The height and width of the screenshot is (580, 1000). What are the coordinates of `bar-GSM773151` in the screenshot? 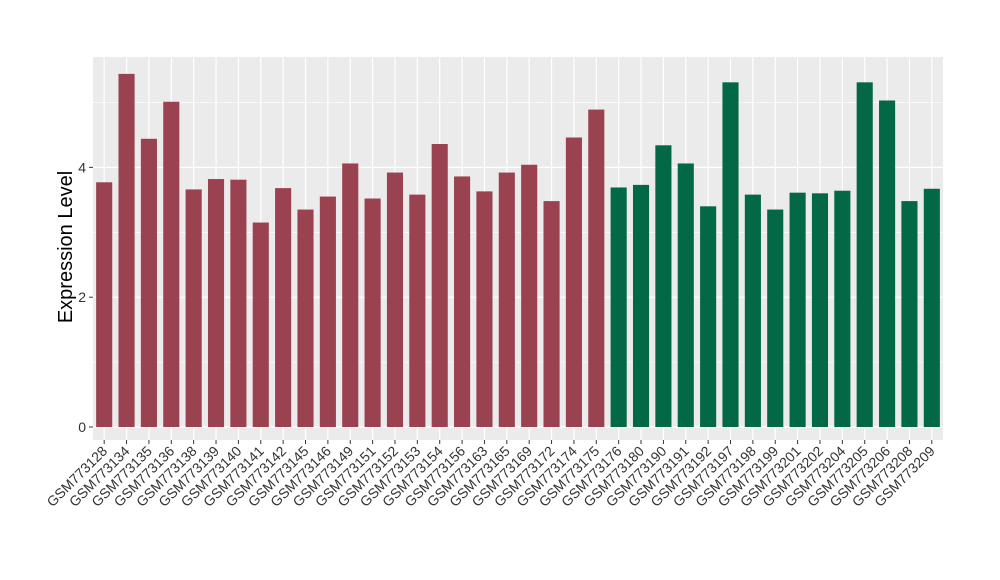 It's located at (372, 313).